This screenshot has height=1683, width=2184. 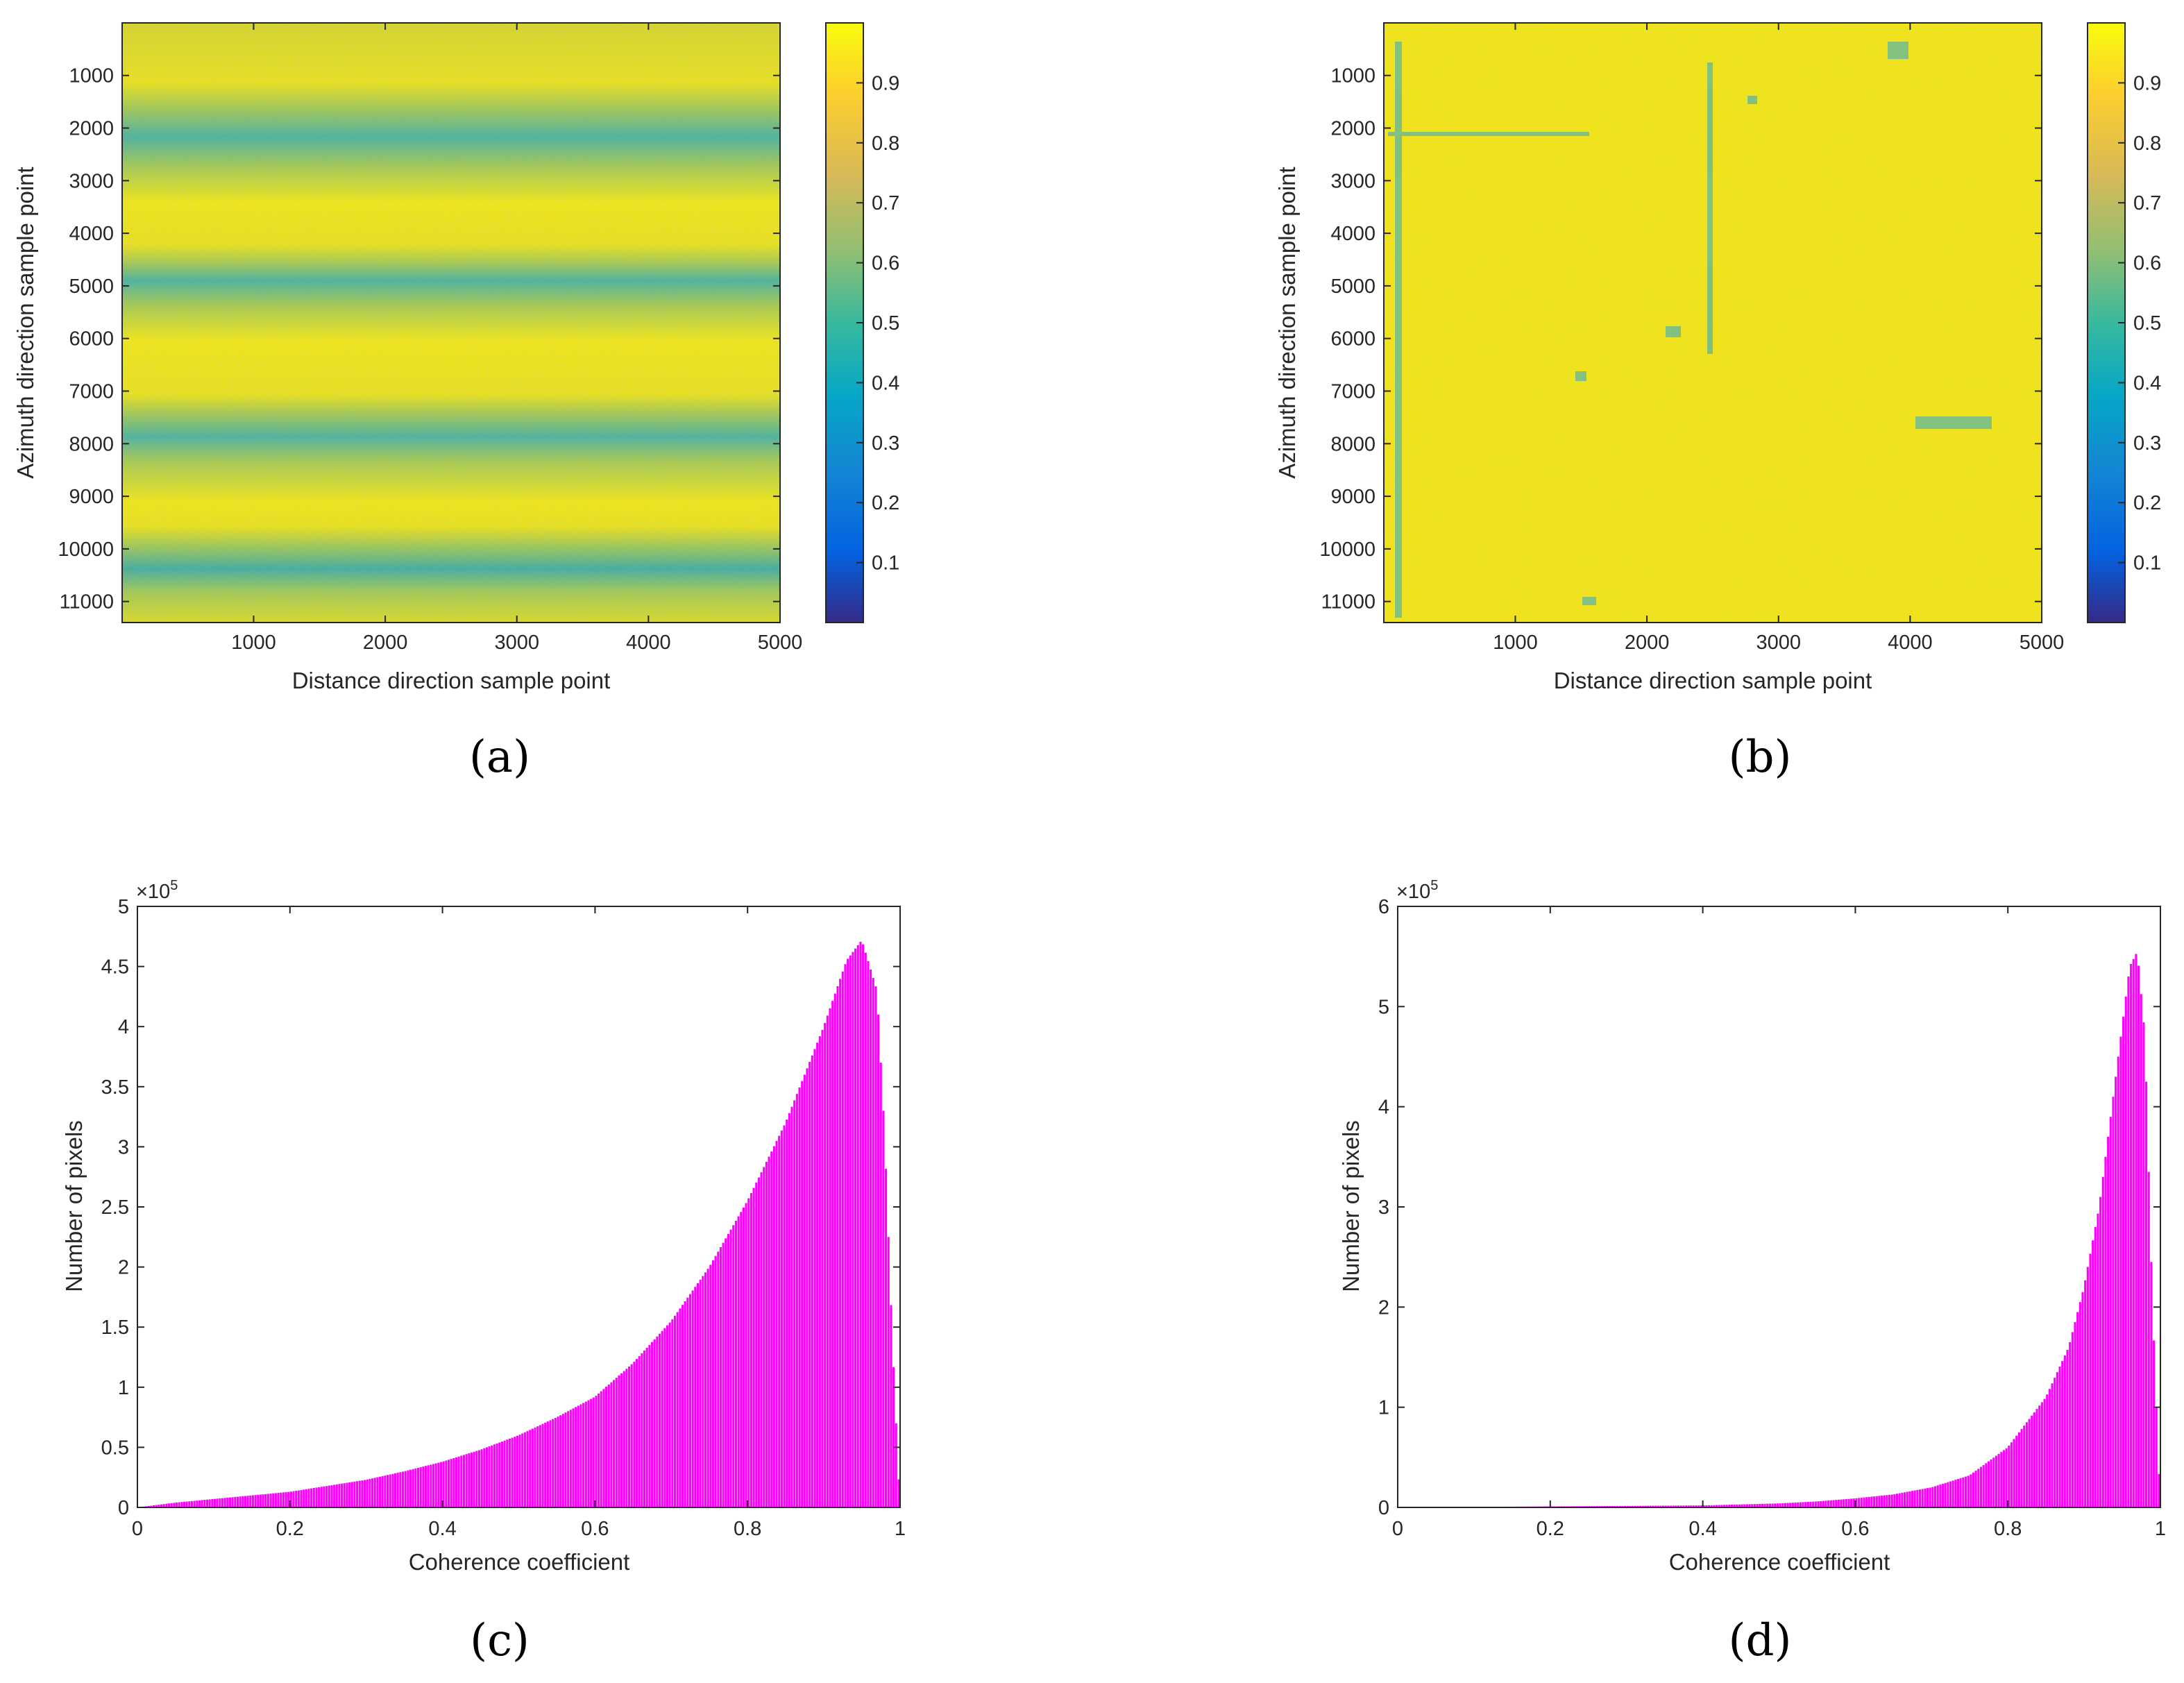 What do you see at coordinates (886, 563) in the screenshot?
I see `colorbar-tick-label: 0.1` at bounding box center [886, 563].